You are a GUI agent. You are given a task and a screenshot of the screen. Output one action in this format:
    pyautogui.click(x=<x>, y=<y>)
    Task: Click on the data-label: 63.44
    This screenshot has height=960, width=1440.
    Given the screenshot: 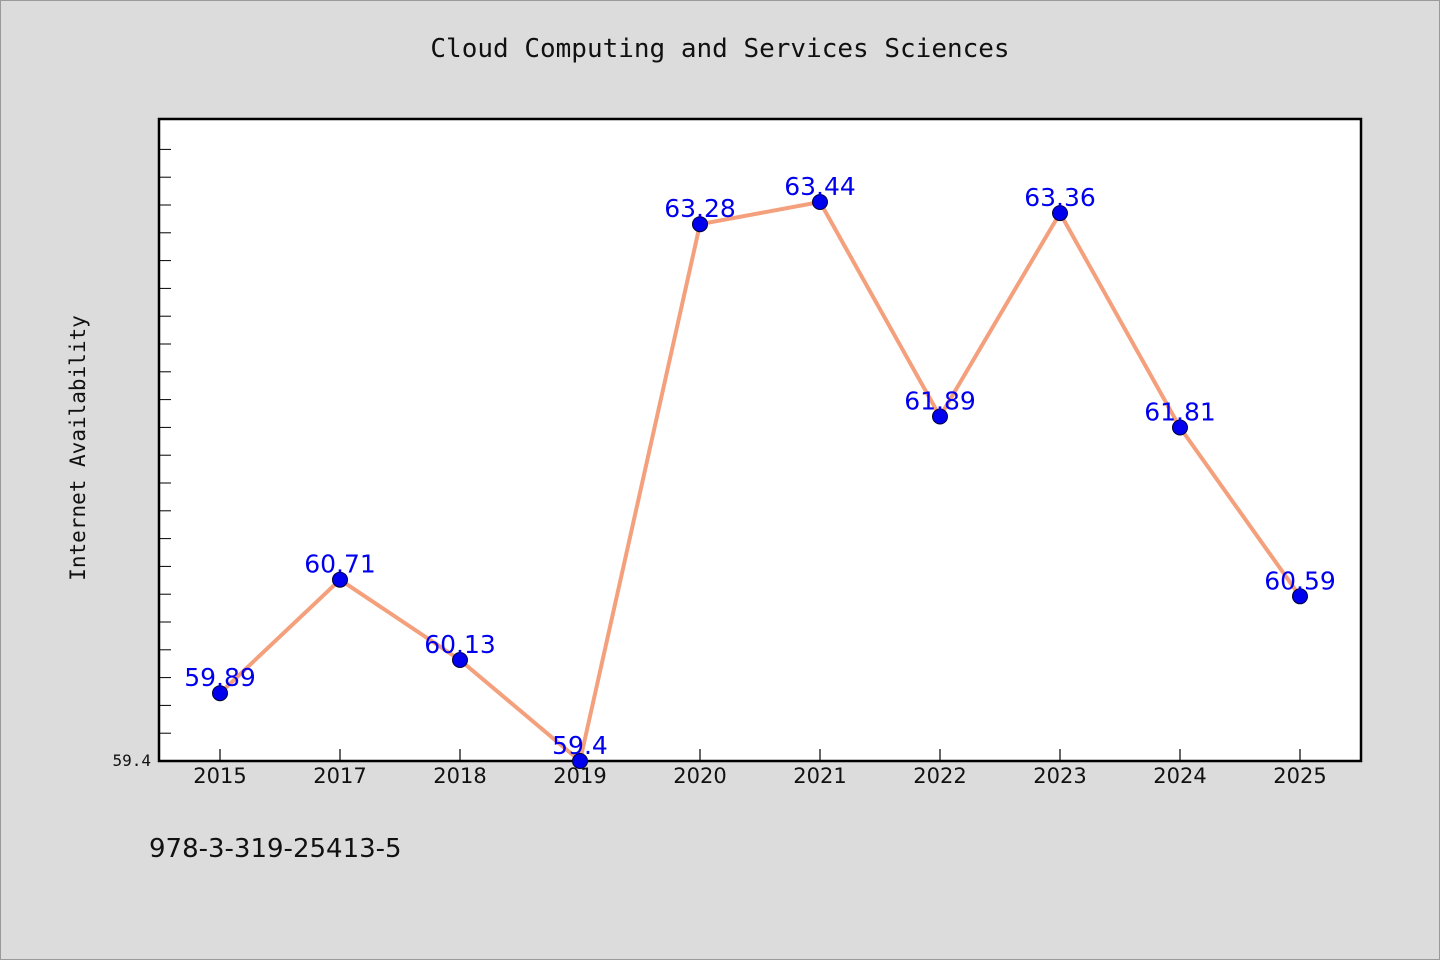 What is the action you would take?
    pyautogui.click(x=820, y=186)
    